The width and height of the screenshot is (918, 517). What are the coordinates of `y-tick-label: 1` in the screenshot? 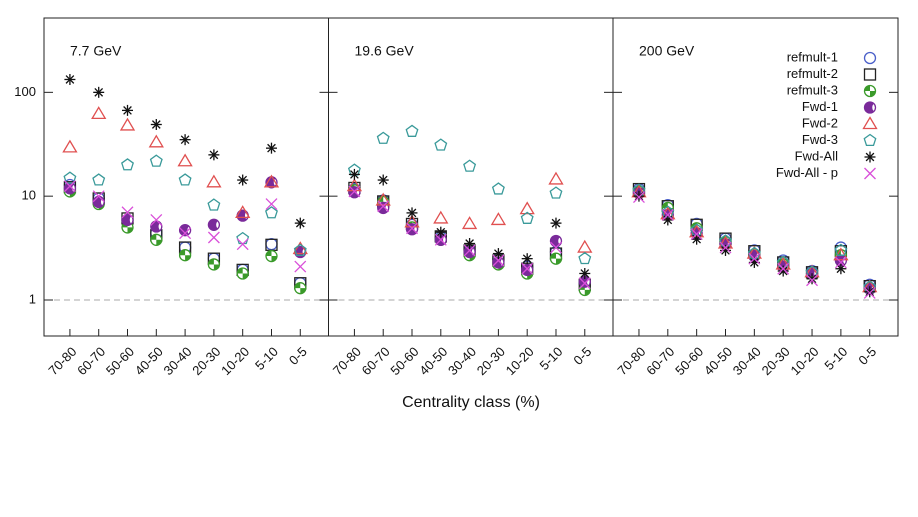 It's located at (32, 298).